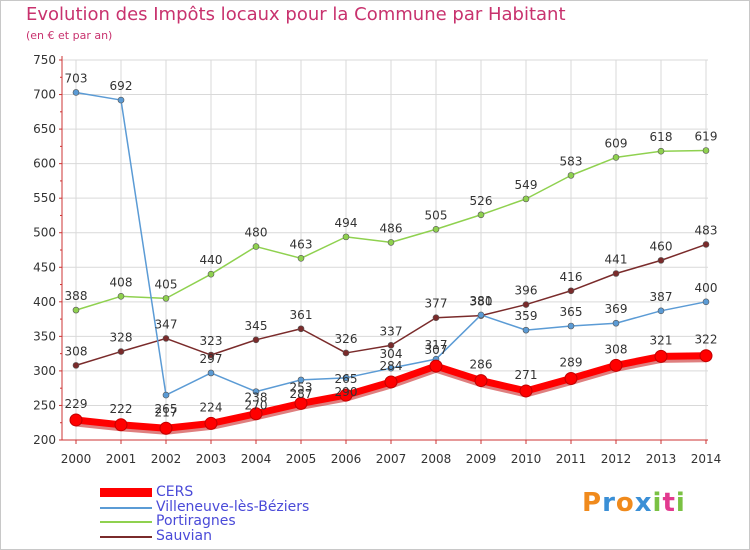  What do you see at coordinates (230, 492) in the screenshot?
I see `legend-item-cers: CERS` at bounding box center [230, 492].